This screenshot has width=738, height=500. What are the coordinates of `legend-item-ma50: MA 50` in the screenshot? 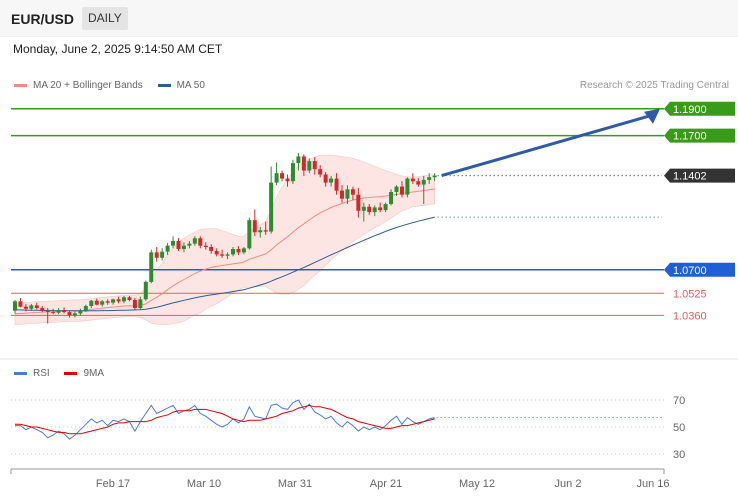 It's located at (181, 85).